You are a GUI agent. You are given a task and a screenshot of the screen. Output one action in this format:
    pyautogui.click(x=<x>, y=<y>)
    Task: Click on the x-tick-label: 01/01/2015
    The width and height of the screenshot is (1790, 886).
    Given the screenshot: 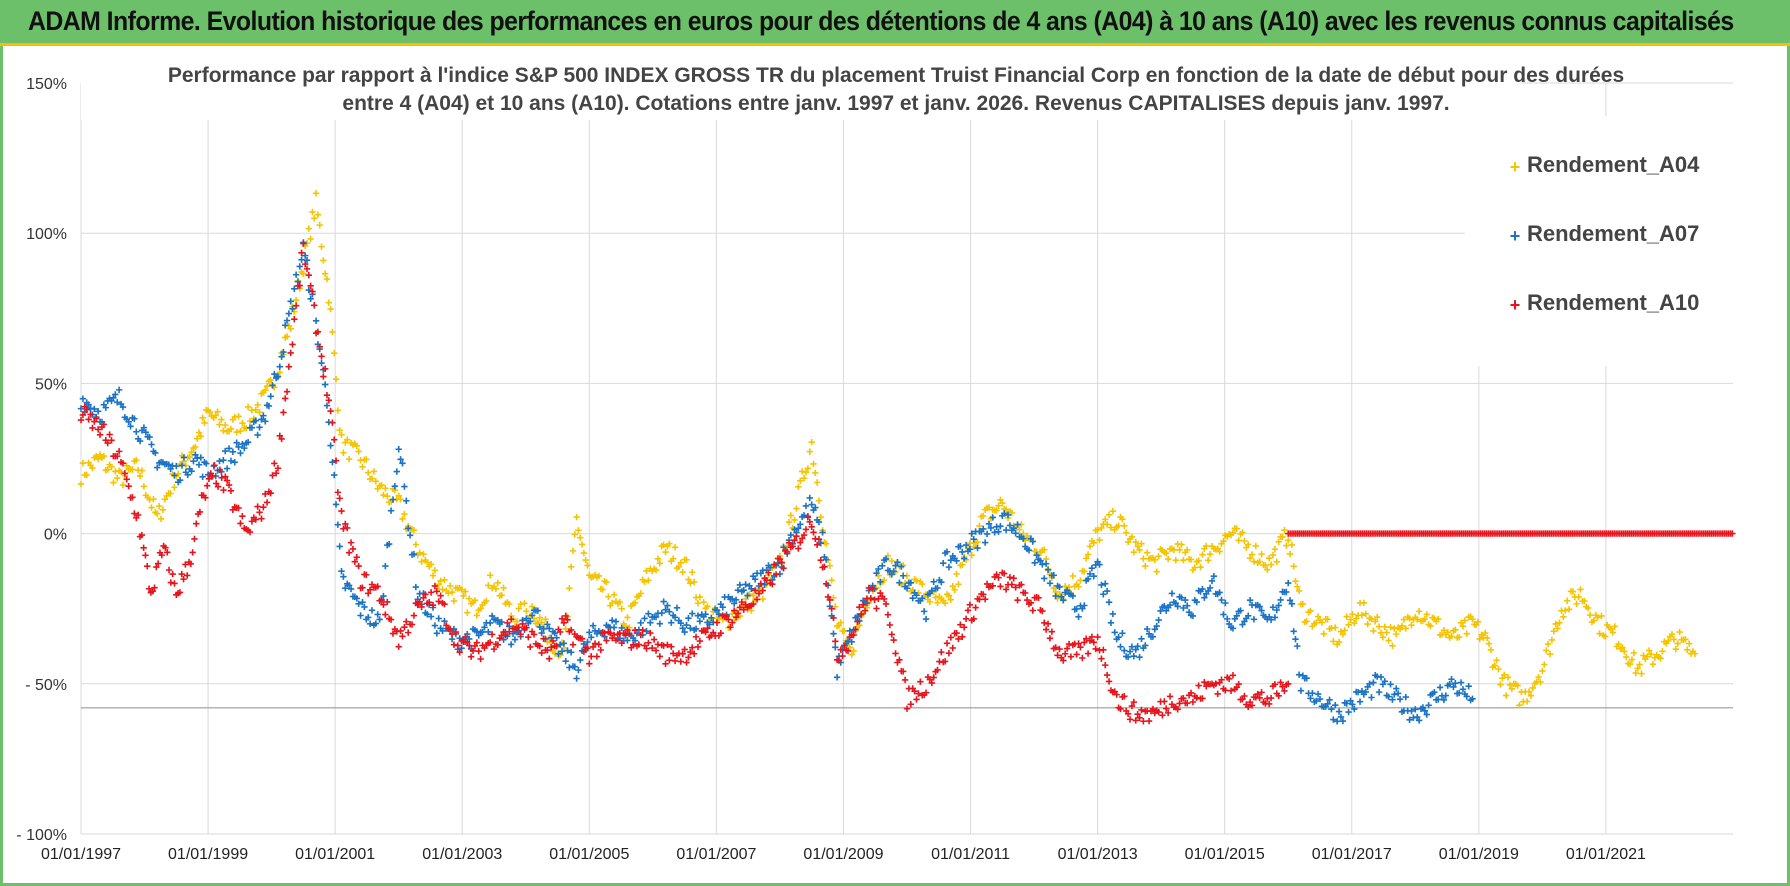 What is the action you would take?
    pyautogui.click(x=1225, y=854)
    